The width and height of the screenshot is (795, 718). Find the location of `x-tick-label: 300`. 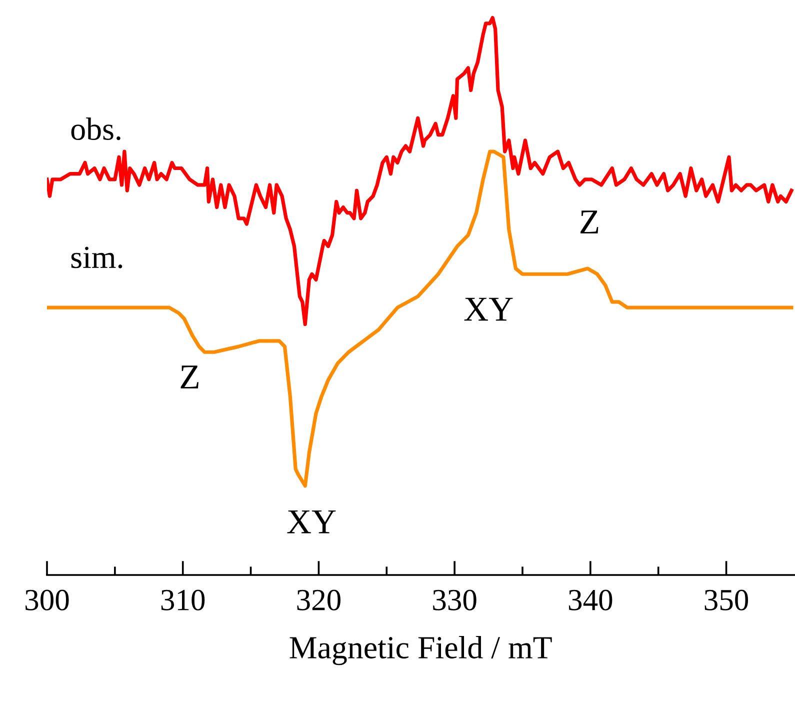

x-tick-label: 300 is located at coordinates (47, 600).